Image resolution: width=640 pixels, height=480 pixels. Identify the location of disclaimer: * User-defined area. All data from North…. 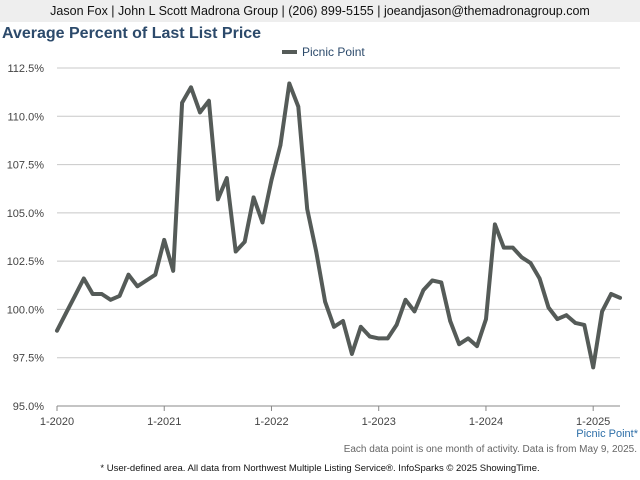
(320, 468).